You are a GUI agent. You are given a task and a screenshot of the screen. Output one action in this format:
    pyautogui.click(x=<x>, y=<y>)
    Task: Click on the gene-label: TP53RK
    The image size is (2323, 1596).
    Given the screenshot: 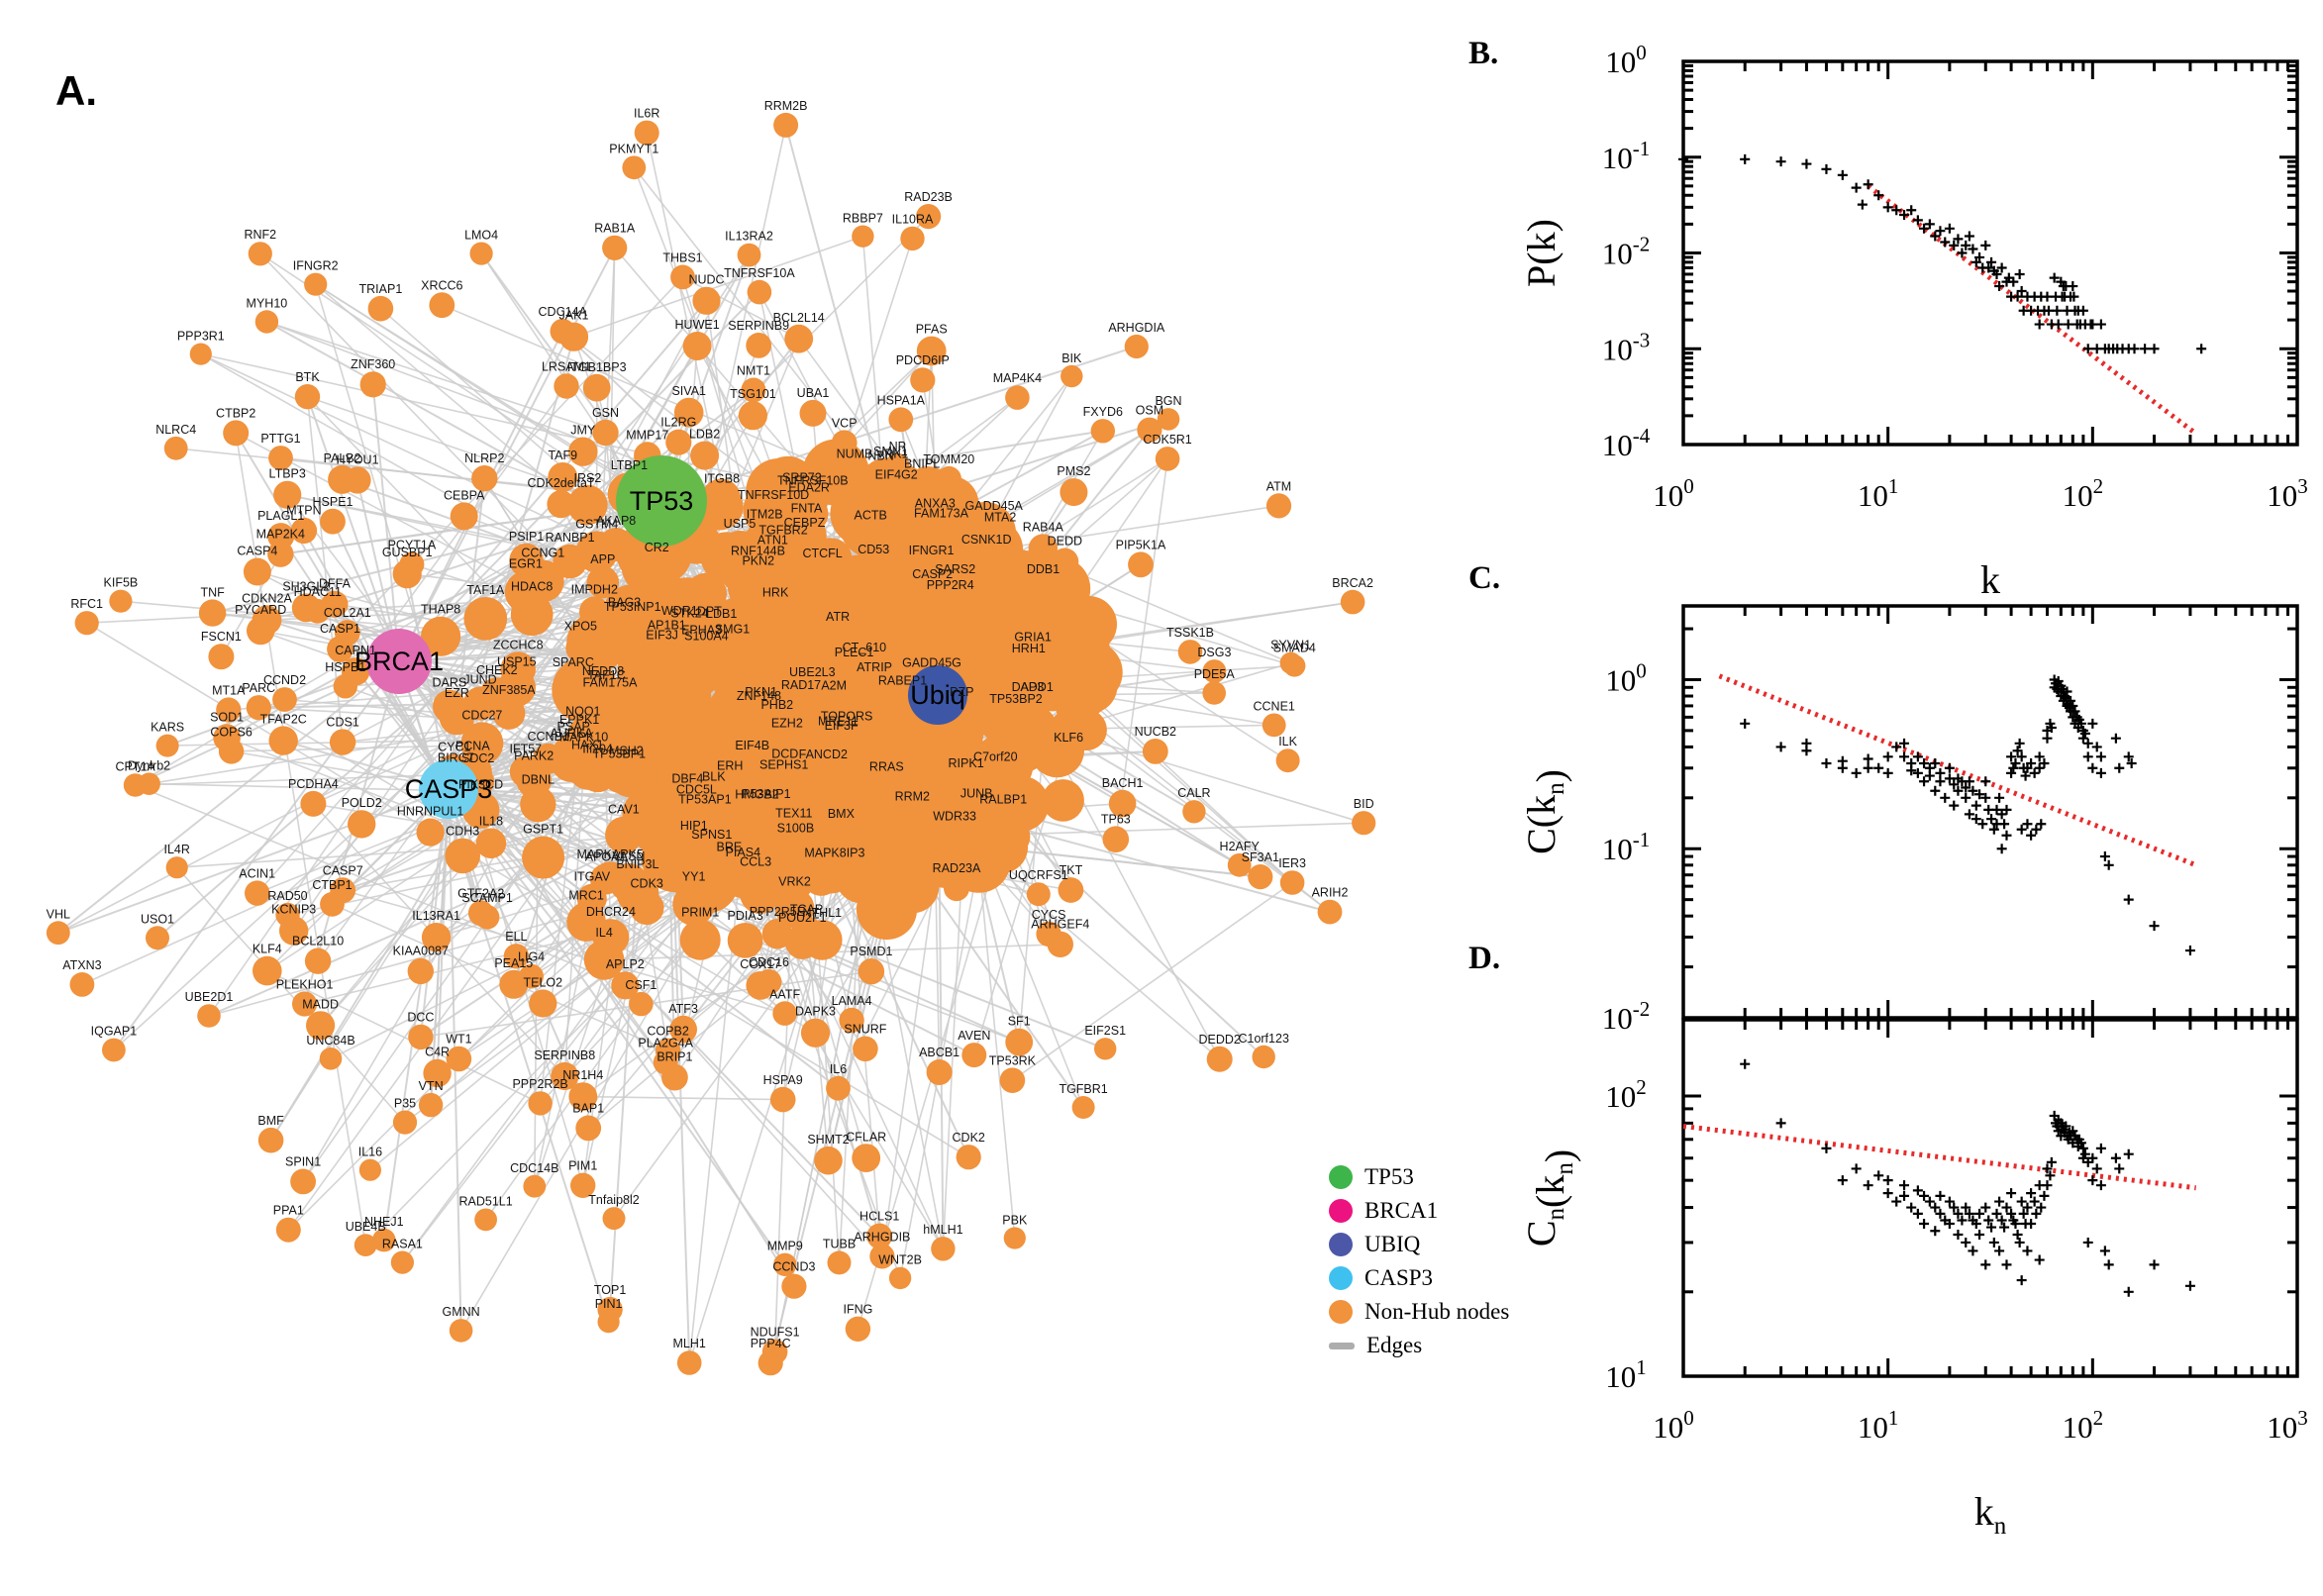 What is the action you would take?
    pyautogui.click(x=1013, y=1060)
    